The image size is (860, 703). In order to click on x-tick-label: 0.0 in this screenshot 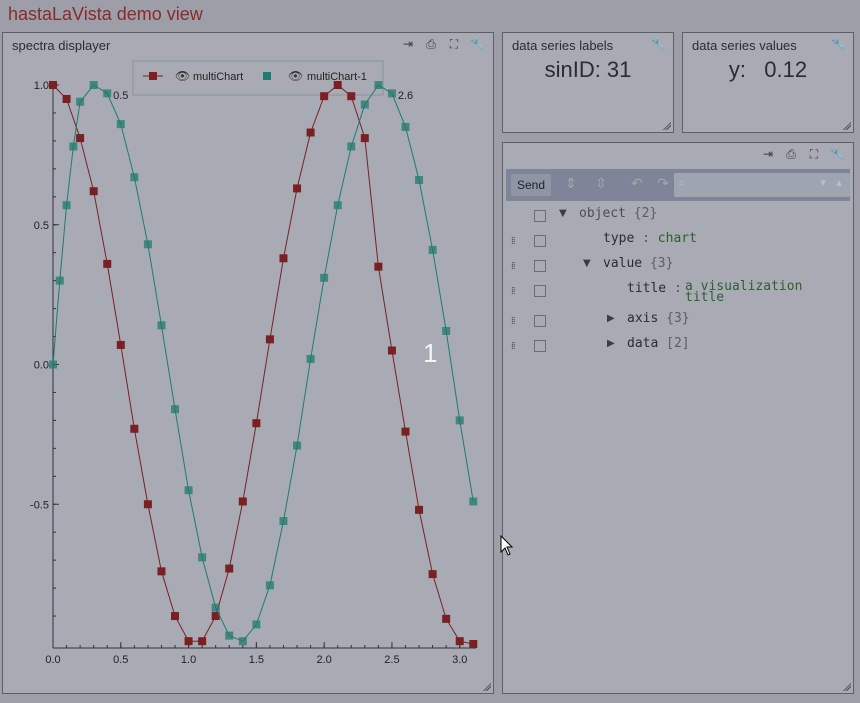, I will do `click(52, 660)`.